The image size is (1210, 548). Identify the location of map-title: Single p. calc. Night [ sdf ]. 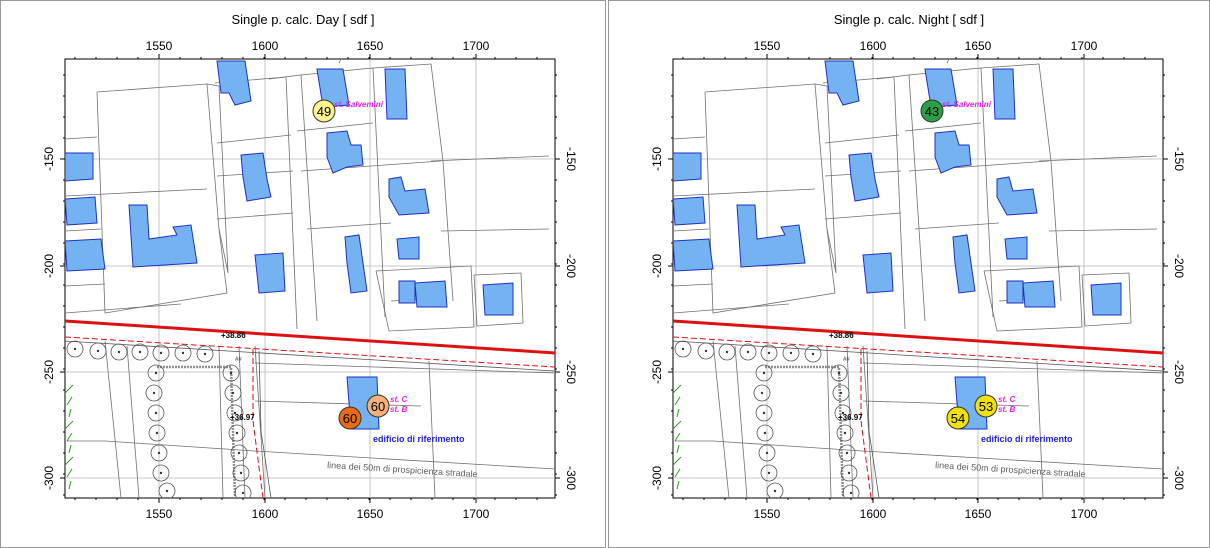
(909, 19).